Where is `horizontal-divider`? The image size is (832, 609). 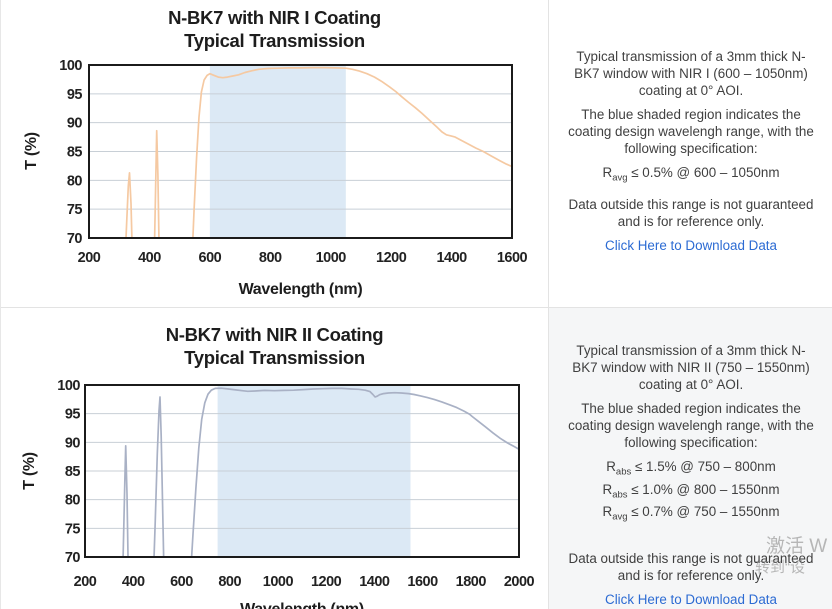
horizontal-divider is located at coordinates (416, 307).